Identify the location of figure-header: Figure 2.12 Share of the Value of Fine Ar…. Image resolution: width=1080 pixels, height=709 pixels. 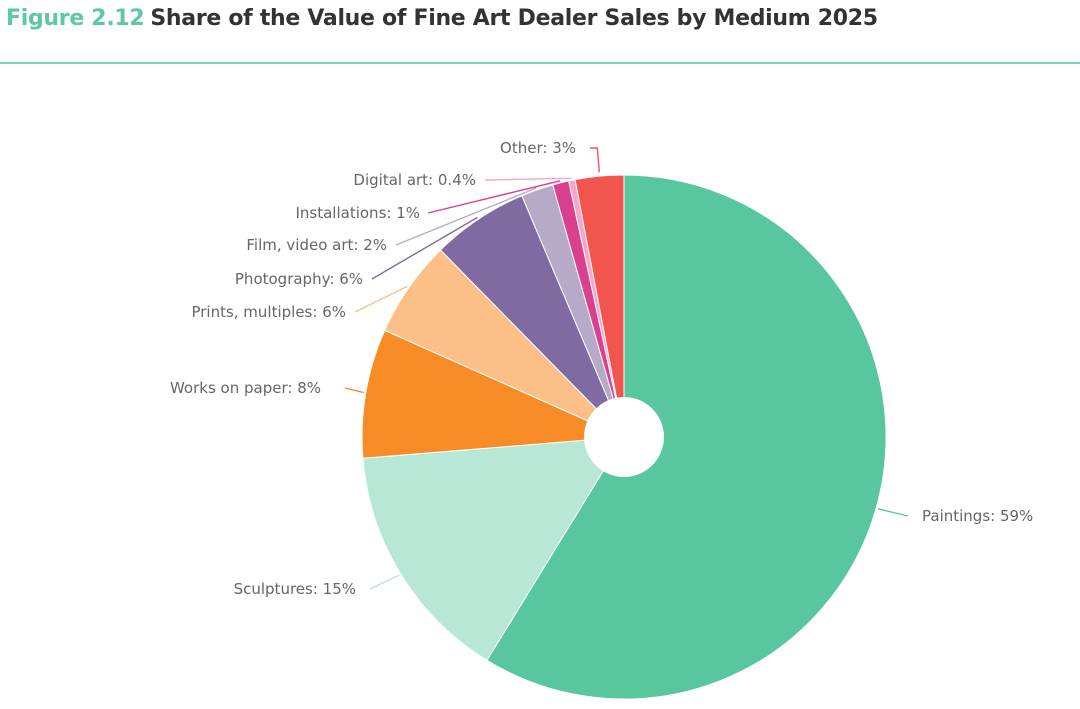
(442, 19).